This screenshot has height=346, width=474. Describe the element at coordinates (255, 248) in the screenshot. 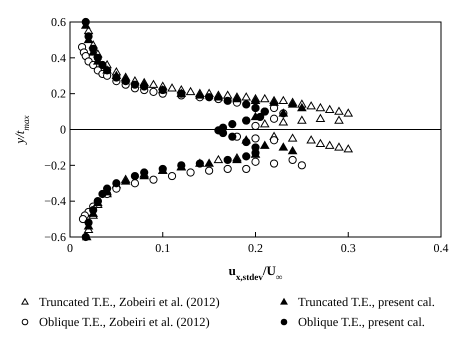

I see `x-tick-label: 0.2` at that location.